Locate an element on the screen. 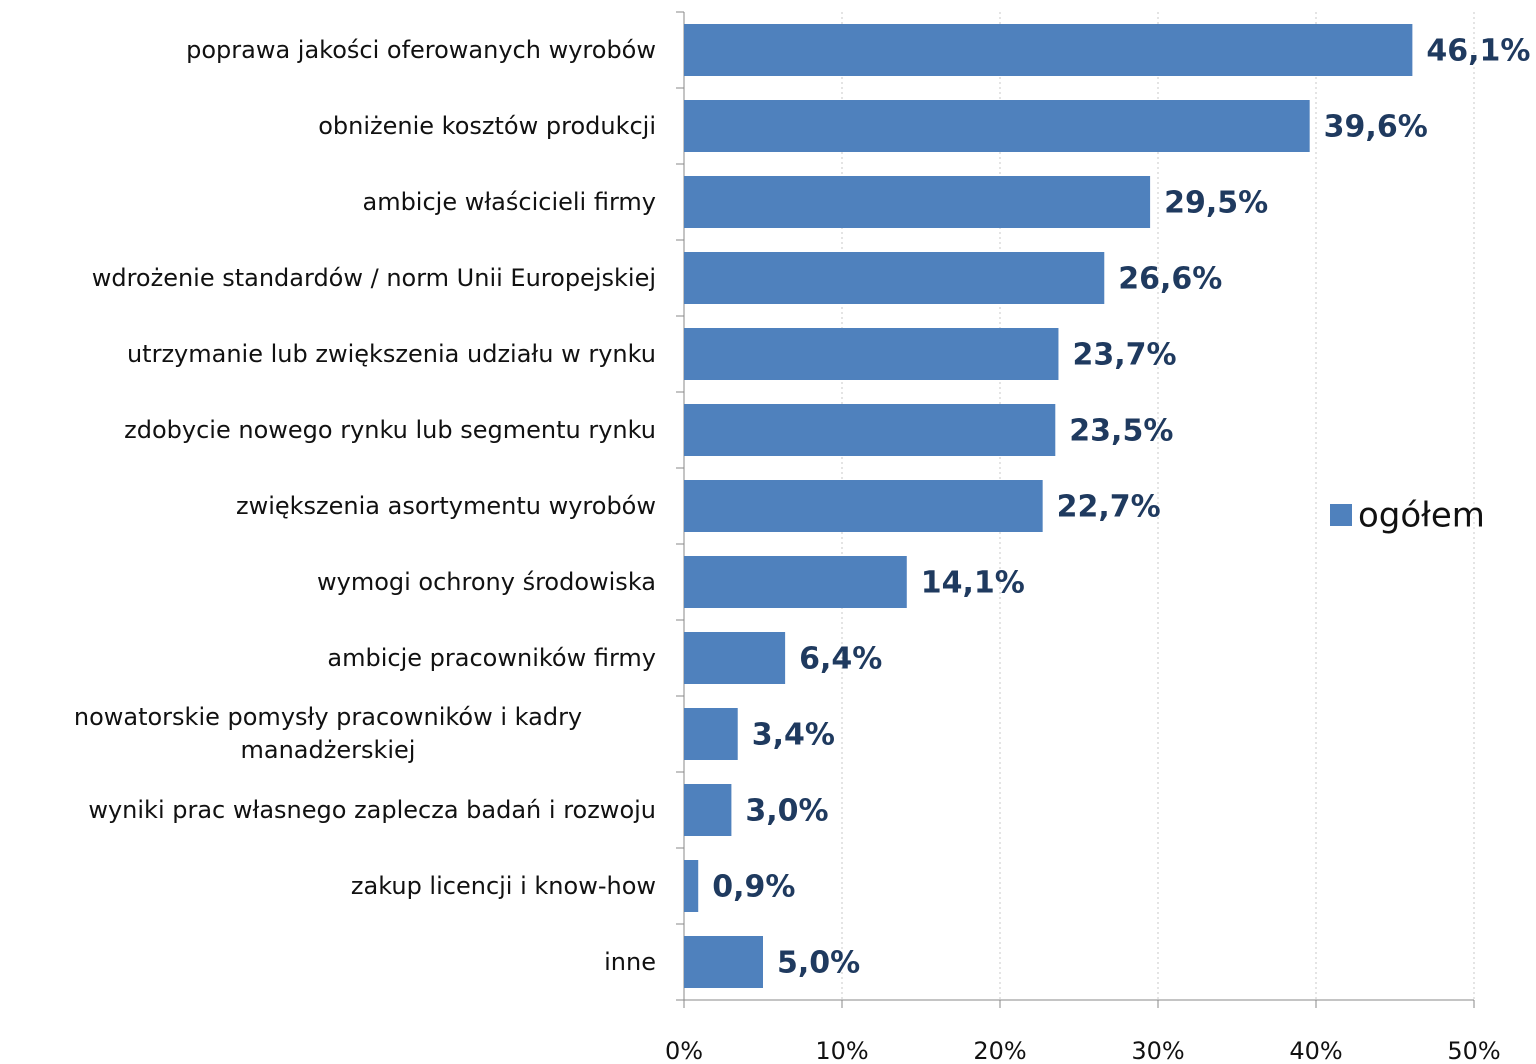  value-label: 3,4% is located at coordinates (793, 735).